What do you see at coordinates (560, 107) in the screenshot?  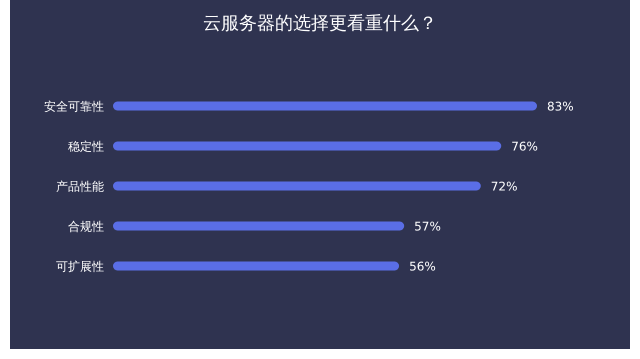 I see `data-label: 83%` at bounding box center [560, 107].